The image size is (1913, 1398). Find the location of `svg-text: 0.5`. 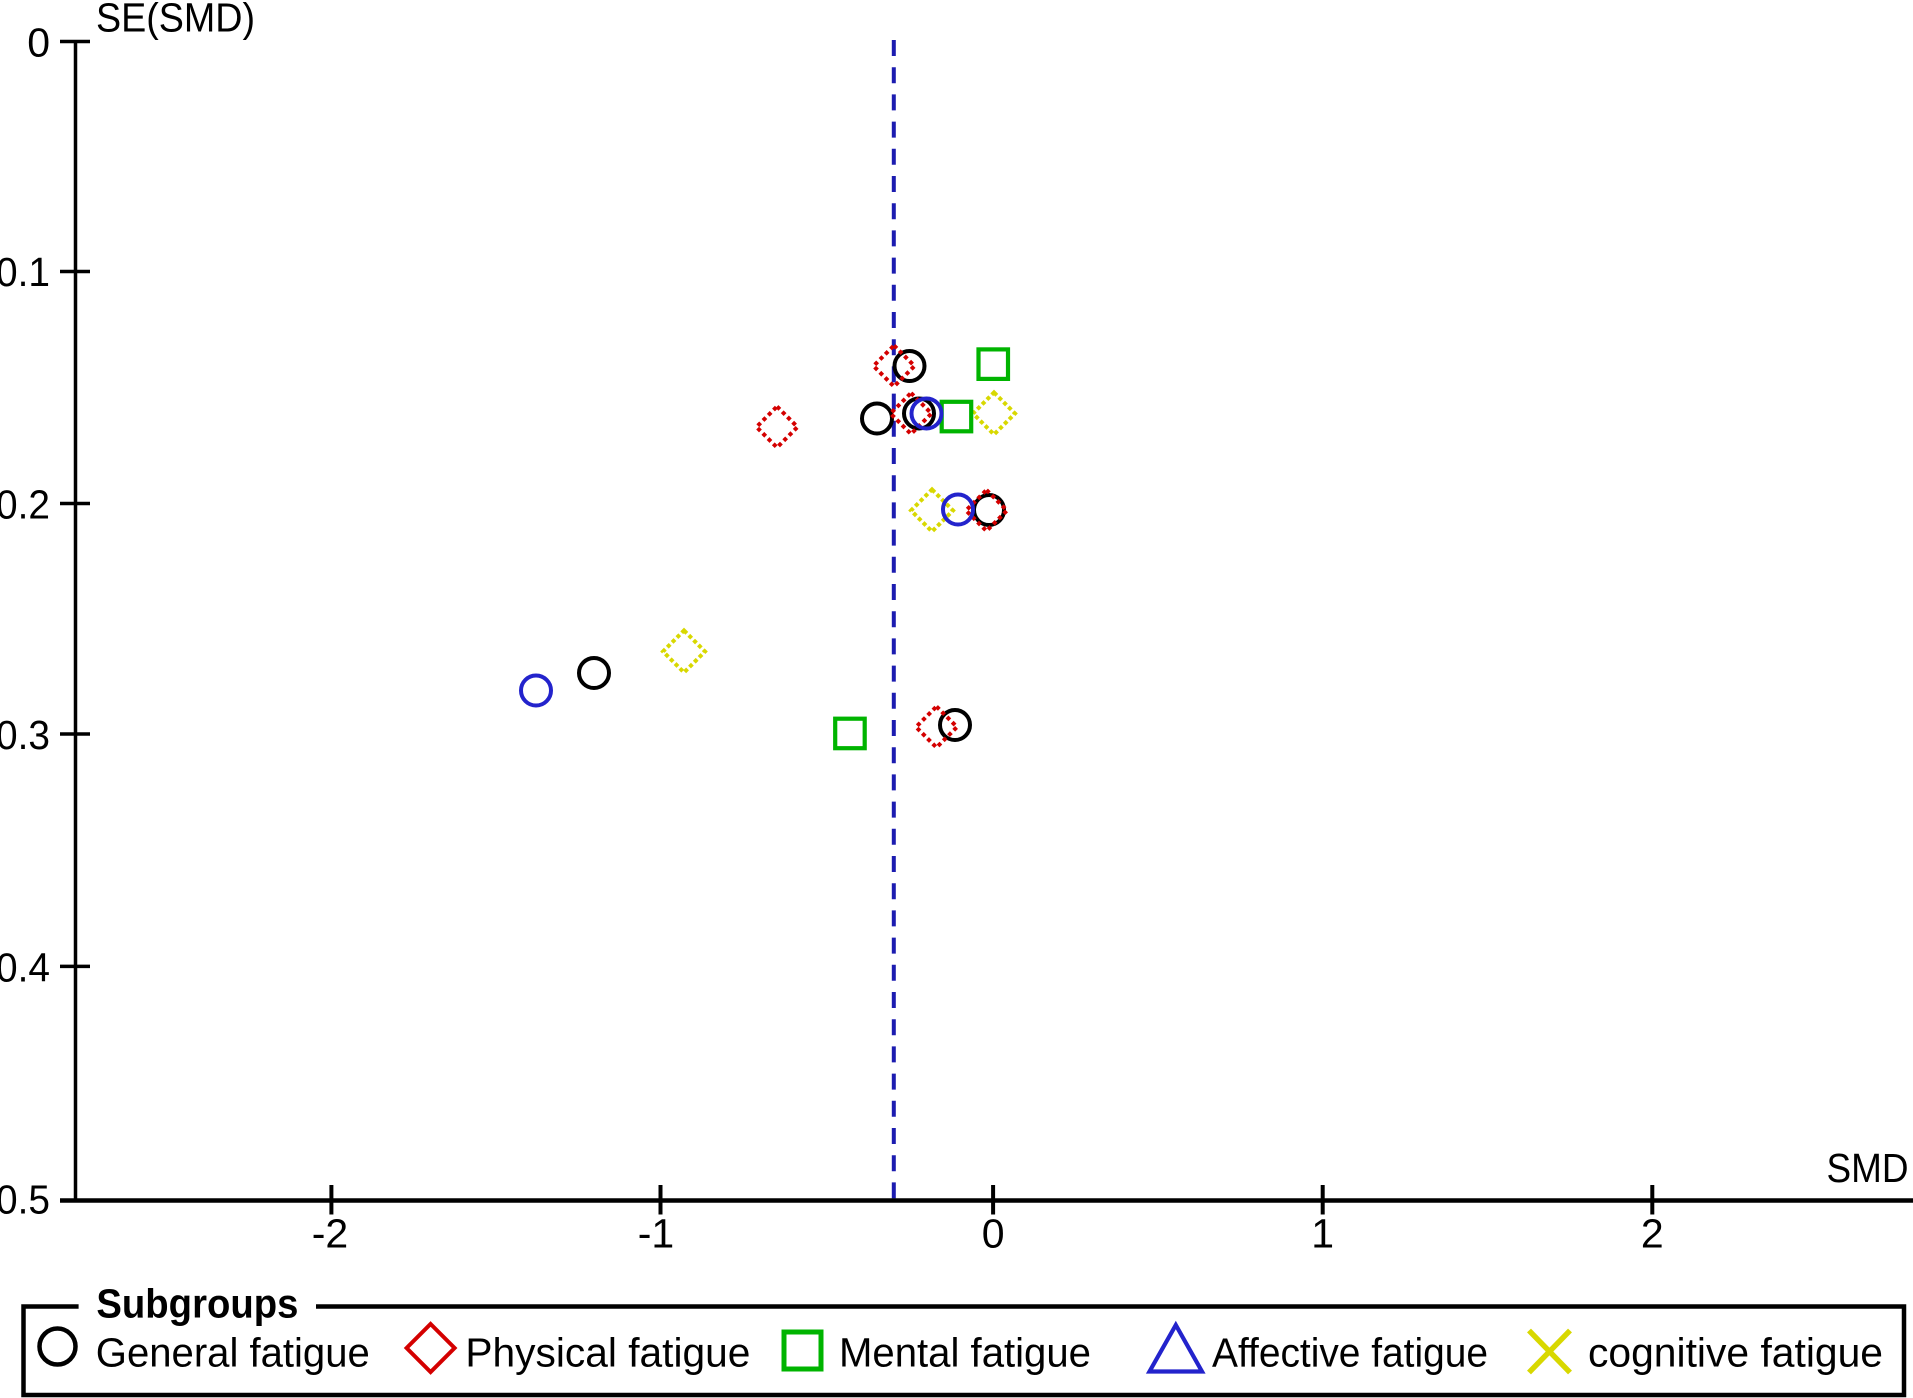

svg-text: 0.5 is located at coordinates (25, 1200).